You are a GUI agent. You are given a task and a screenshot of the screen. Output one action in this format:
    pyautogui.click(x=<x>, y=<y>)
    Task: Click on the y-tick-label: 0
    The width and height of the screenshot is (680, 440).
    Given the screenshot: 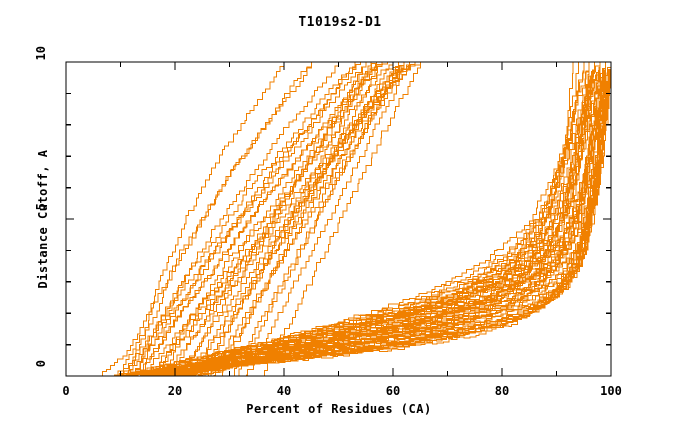 What is the action you would take?
    pyautogui.click(x=41, y=364)
    